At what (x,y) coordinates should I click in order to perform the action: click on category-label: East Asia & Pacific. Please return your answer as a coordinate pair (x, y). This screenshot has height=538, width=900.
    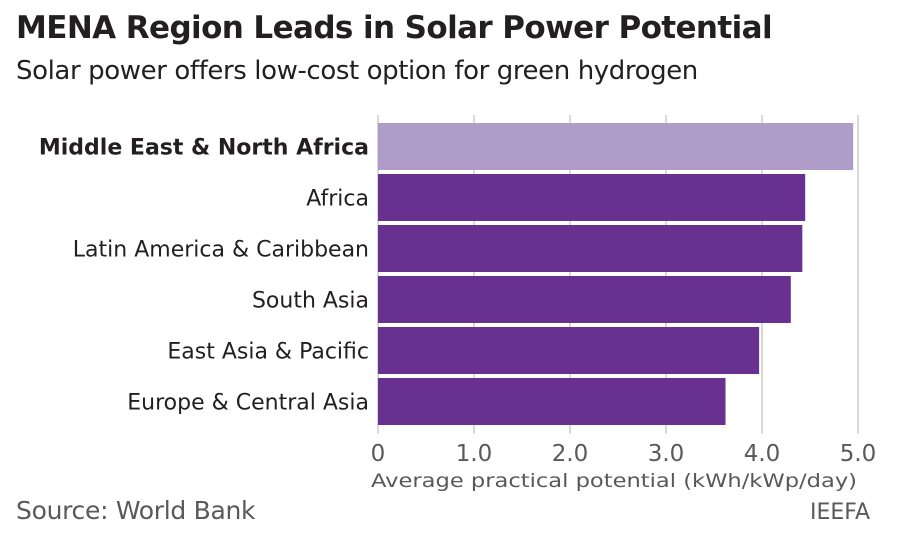
    Looking at the image, I should click on (268, 352).